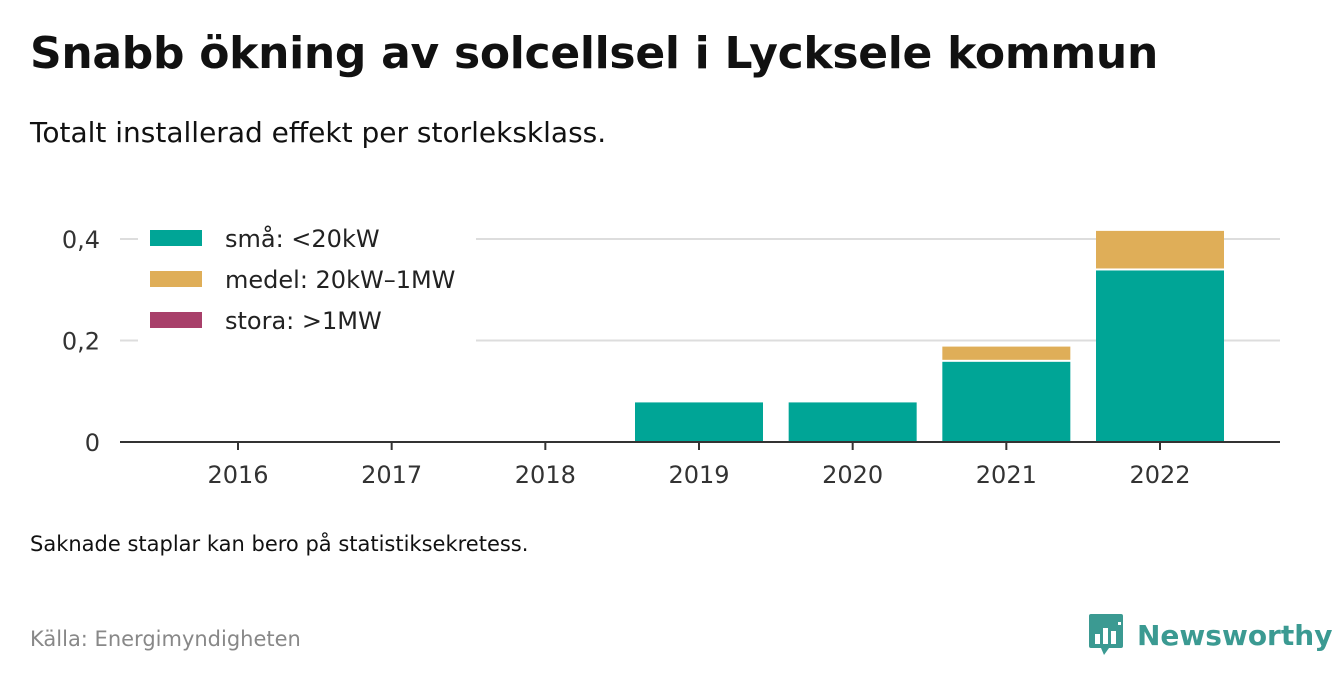 Image resolution: width=1340 pixels, height=685 pixels. Describe the element at coordinates (303, 321) in the screenshot. I see `legend-label: stora: >1MW` at that location.